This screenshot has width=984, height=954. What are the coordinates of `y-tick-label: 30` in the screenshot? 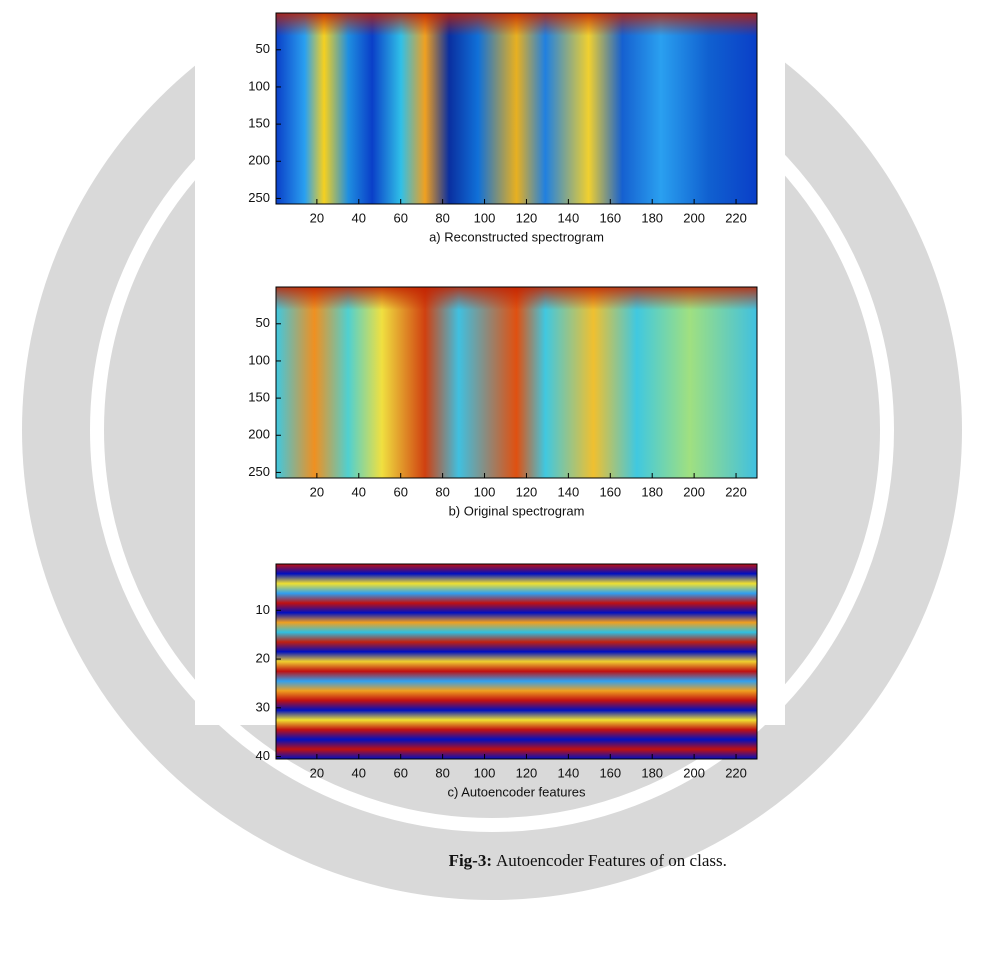 It's located at (263, 706).